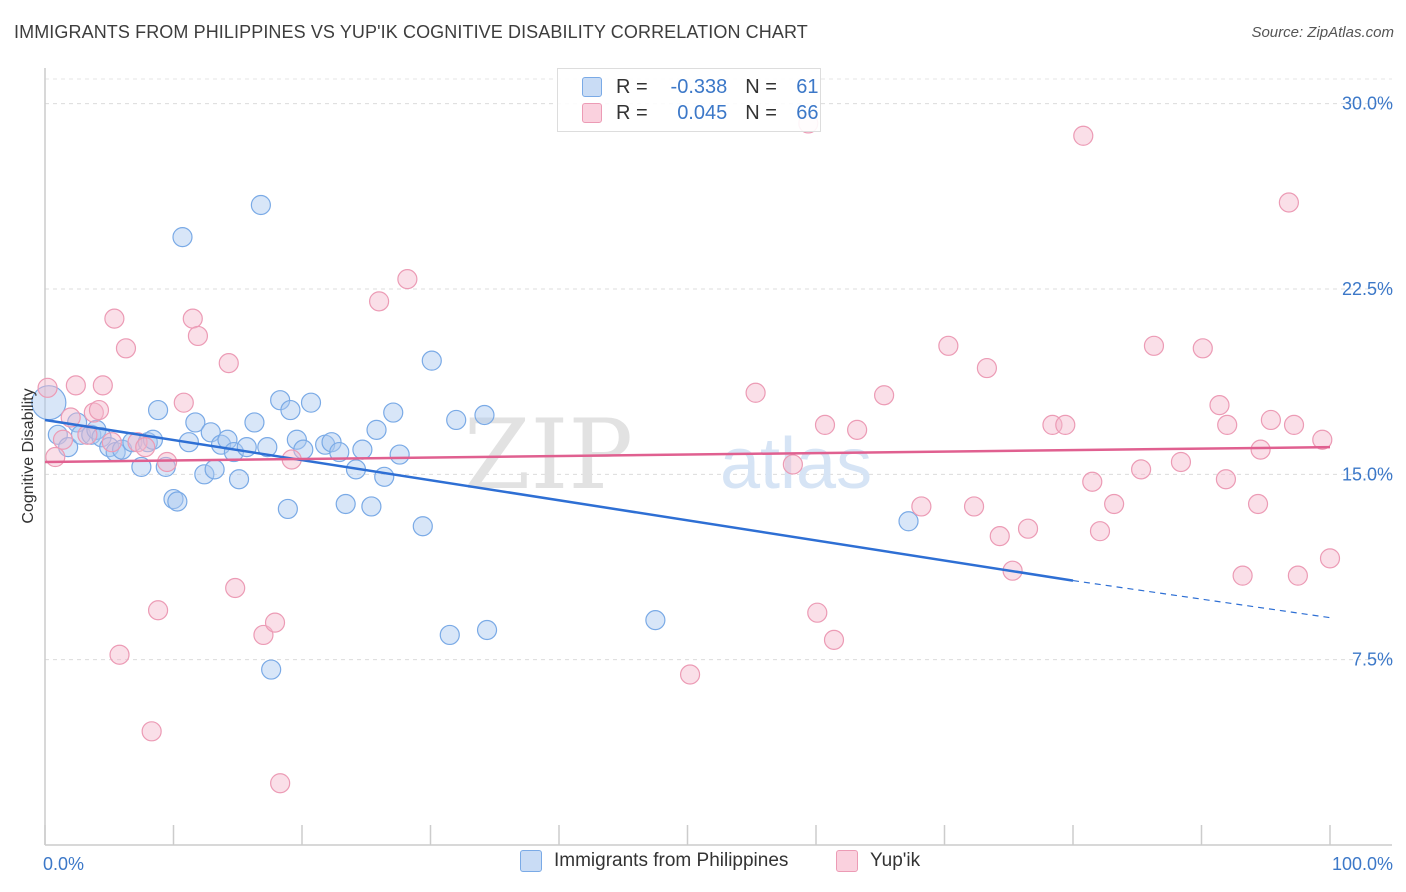 Image resolution: width=1406 pixels, height=892 pixels. I want to click on series-legend-yupik: Yup'ik, so click(878, 861).